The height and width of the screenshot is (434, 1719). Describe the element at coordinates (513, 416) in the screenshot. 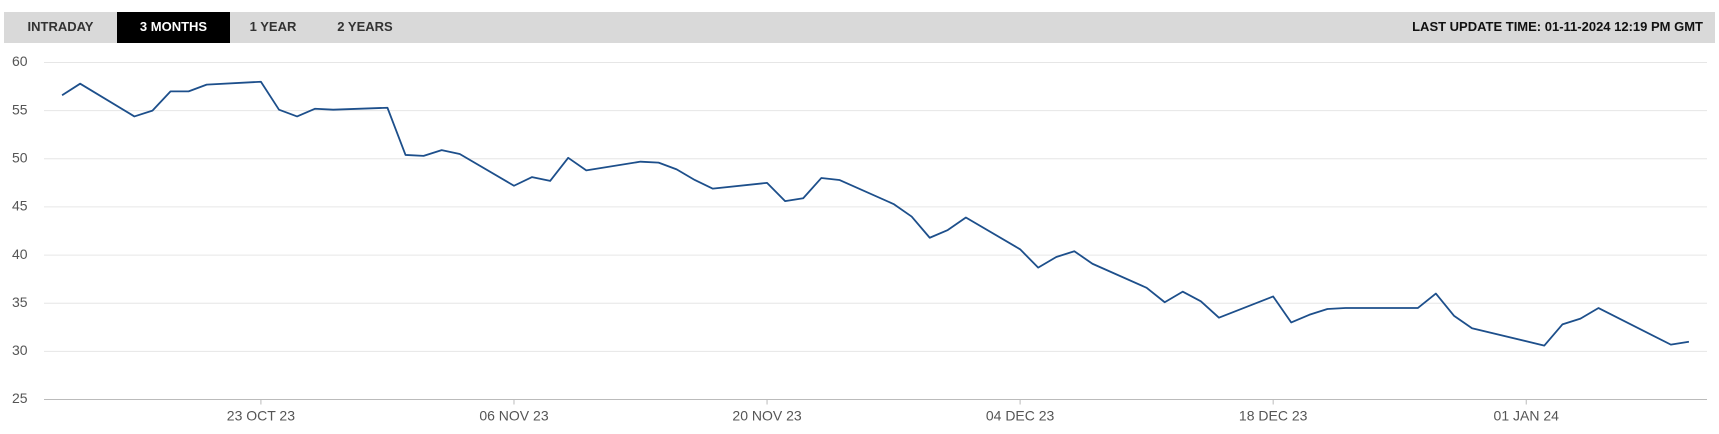

I see `x-tick-label: 06 NOV 23` at that location.